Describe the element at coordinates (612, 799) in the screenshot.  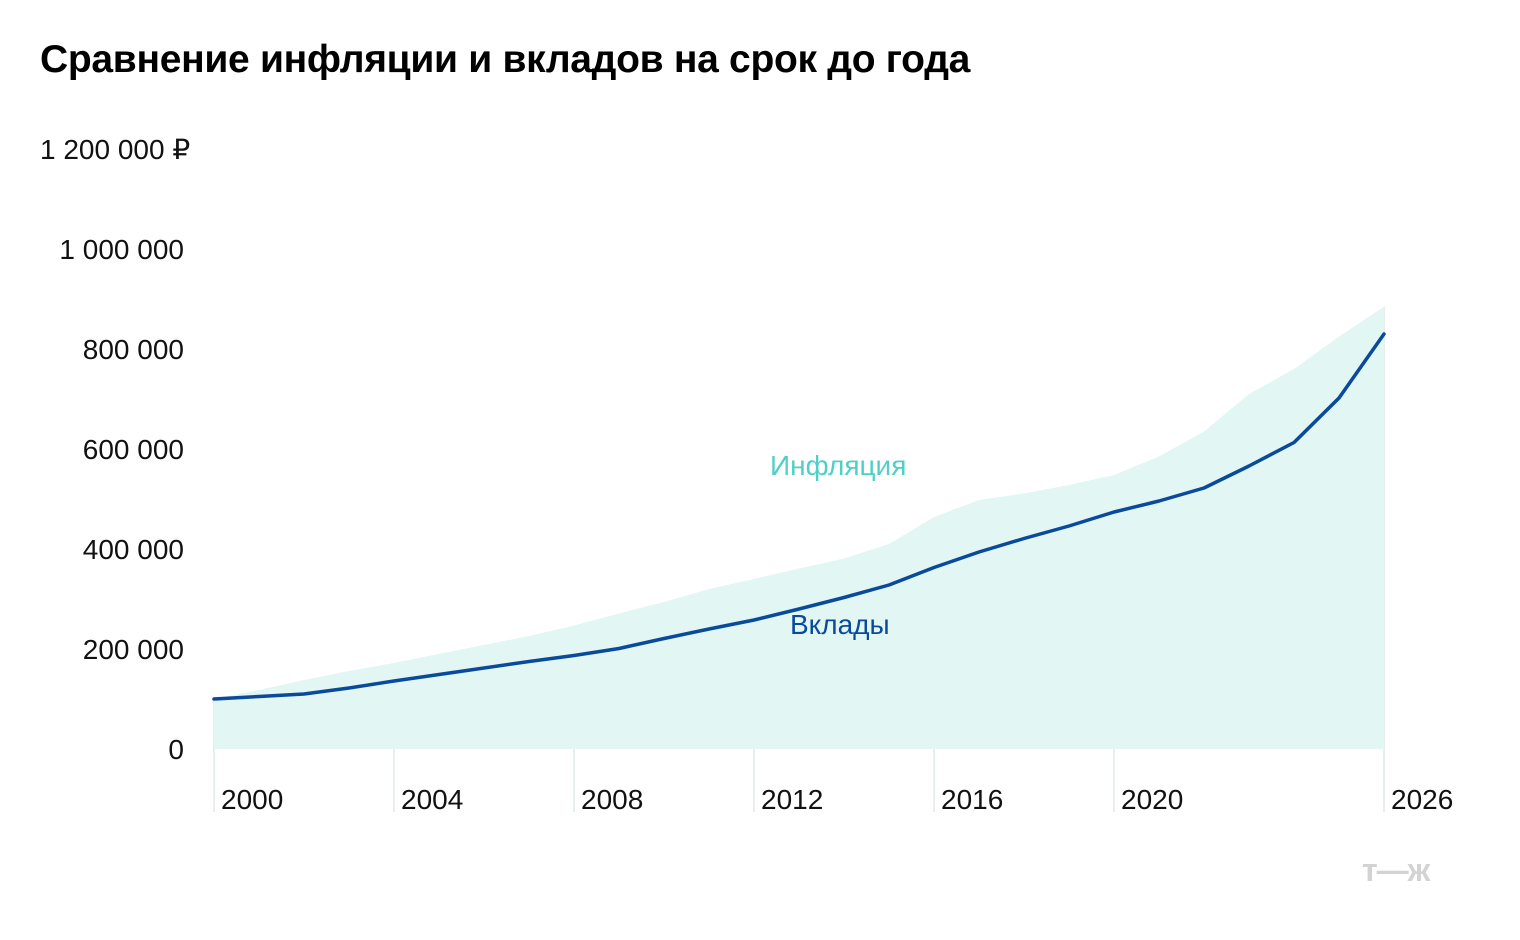
I see `x-tick-label: 2008` at that location.